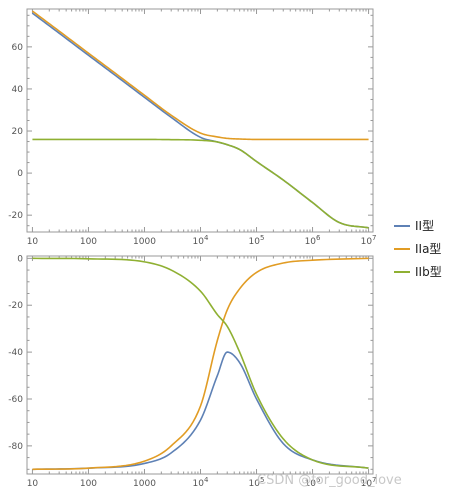 The height and width of the screenshot is (496, 458). Describe the element at coordinates (15, 353) in the screenshot. I see `y-tick-label: -40` at that location.